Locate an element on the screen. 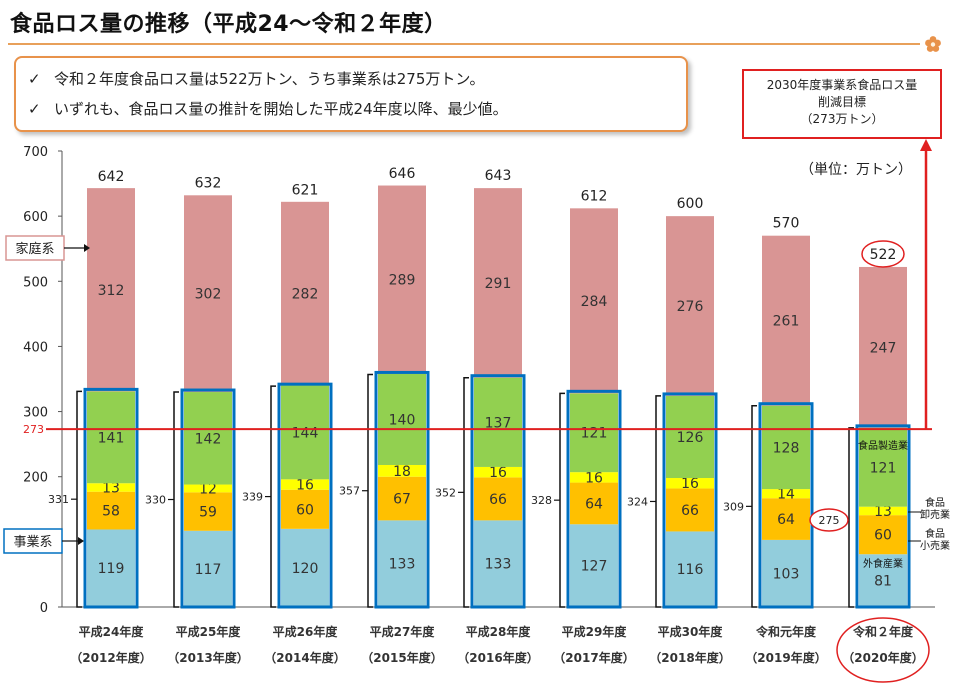 This screenshot has width=954, height=688. segment-value-label: 133 is located at coordinates (402, 565).